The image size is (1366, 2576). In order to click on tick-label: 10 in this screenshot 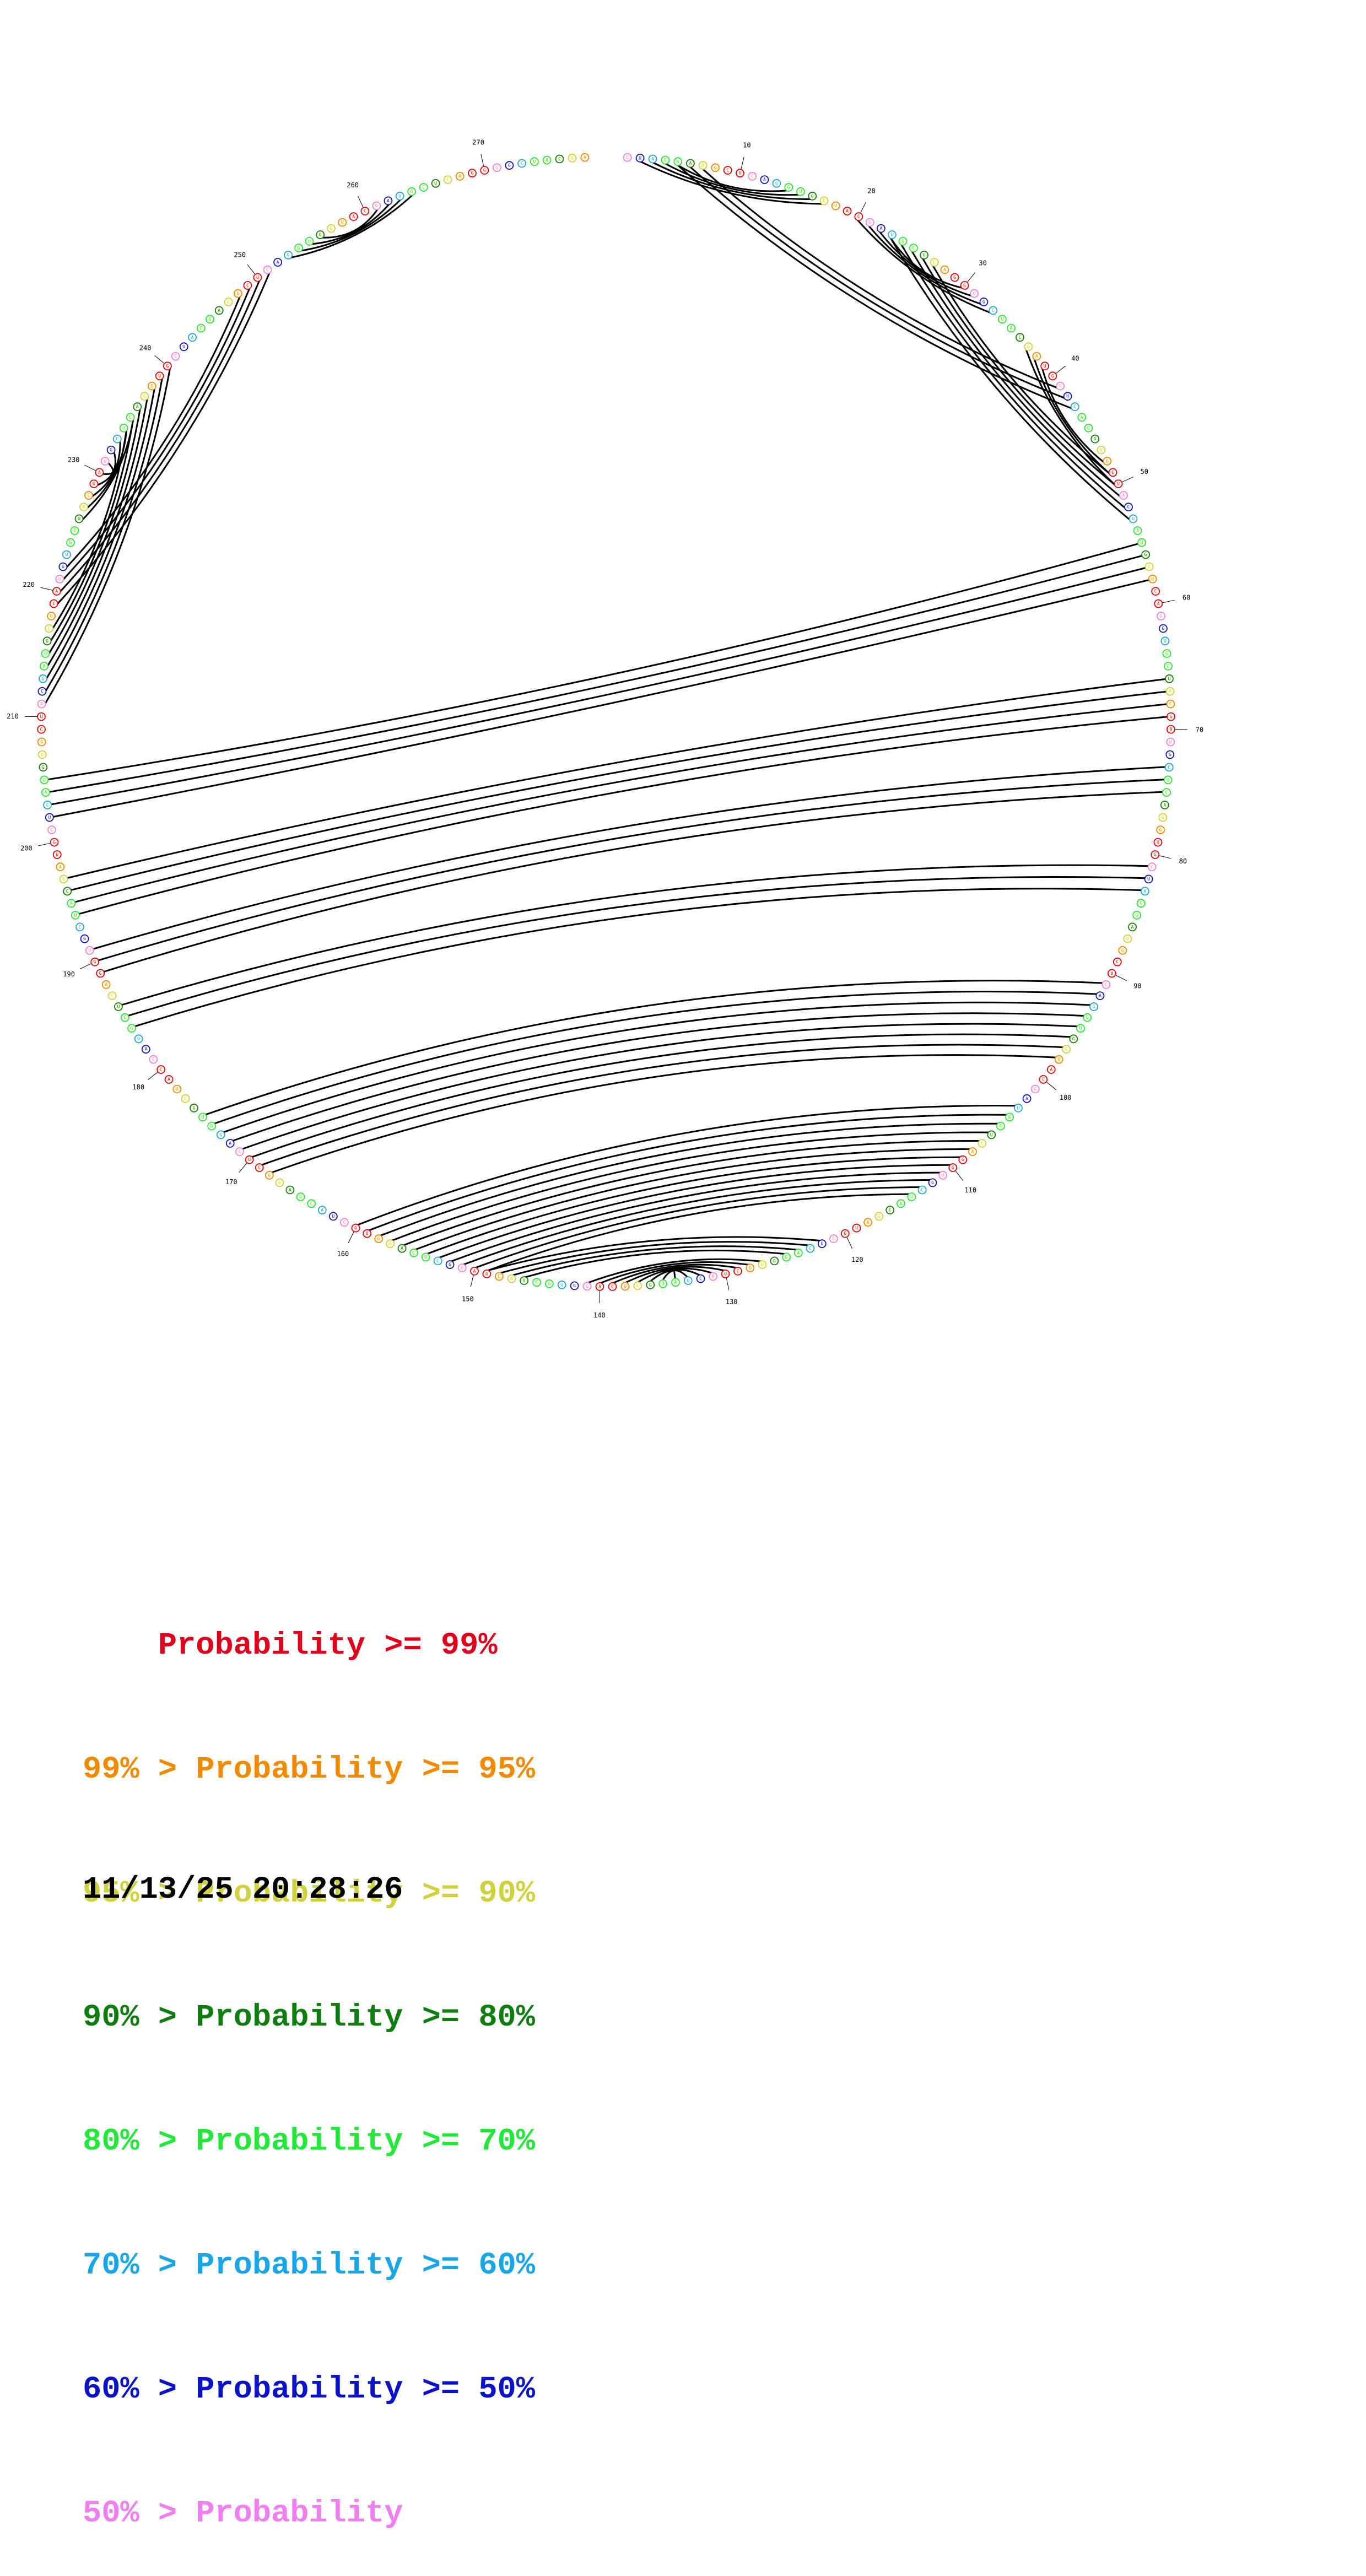, I will do `click(747, 145)`.